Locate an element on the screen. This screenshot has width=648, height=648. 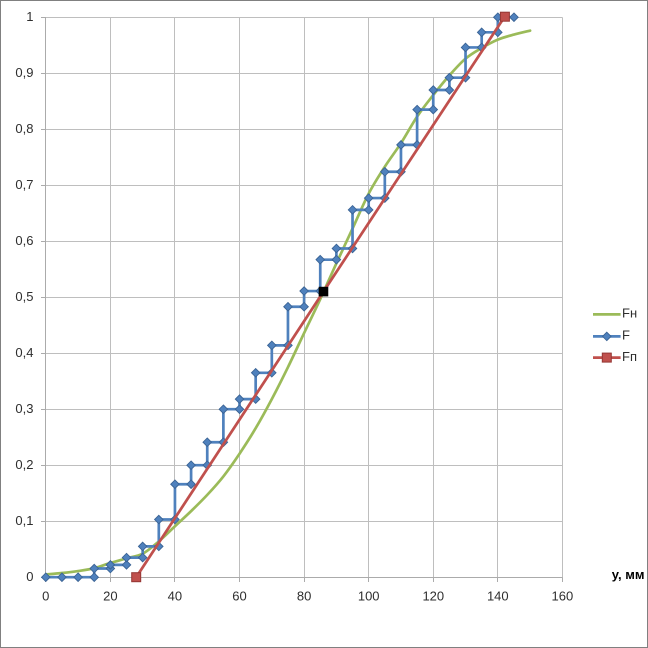
svg-text: F is located at coordinates (626, 335).